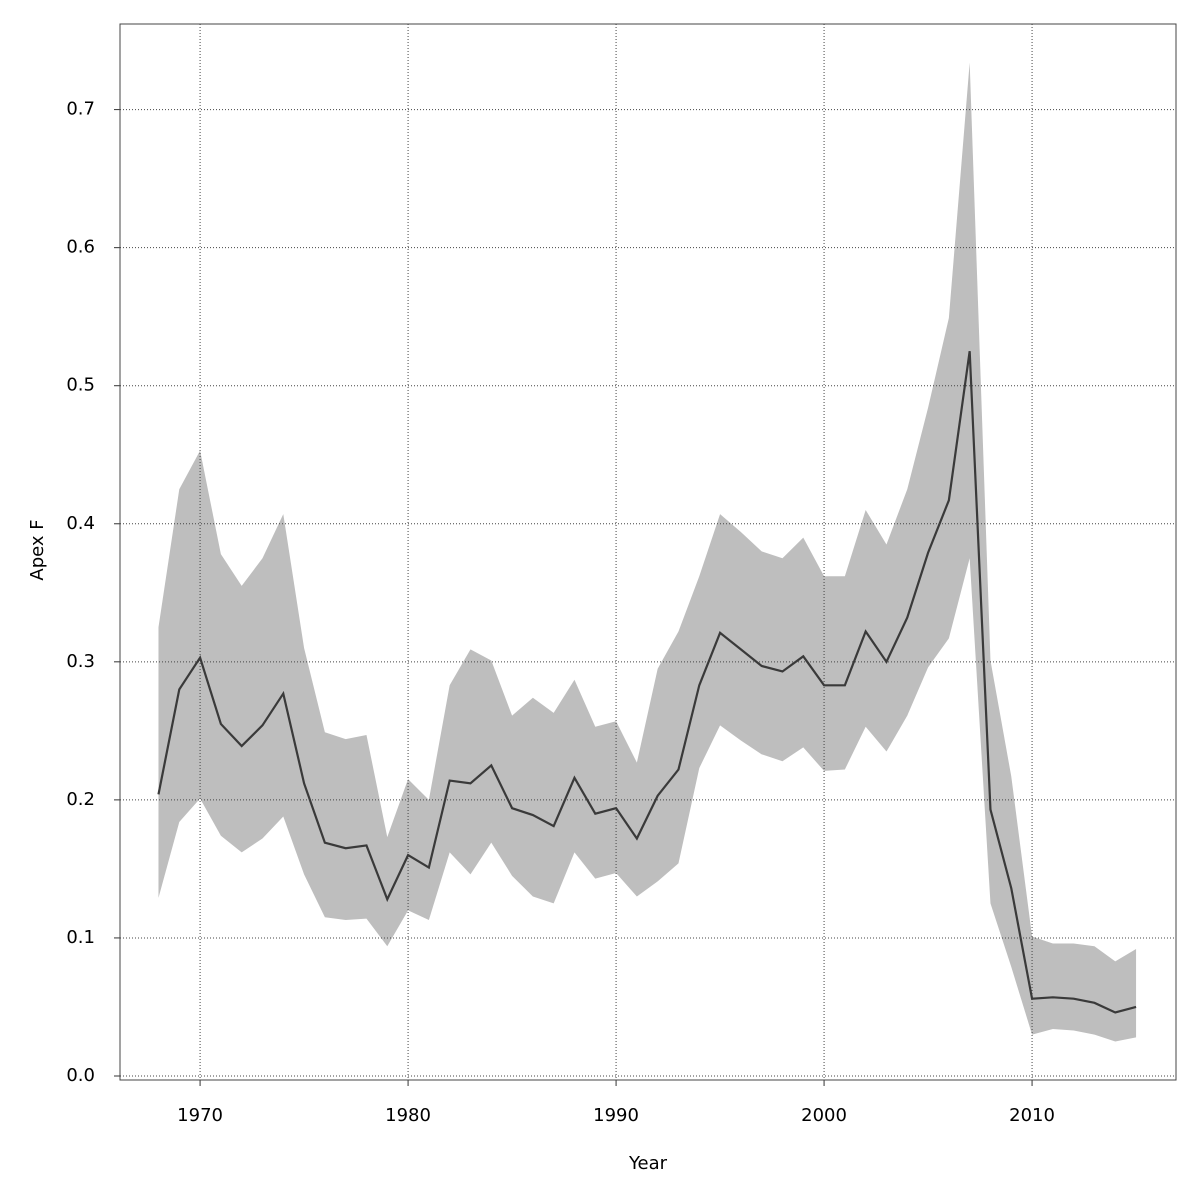 The height and width of the screenshot is (1200, 1200). Describe the element at coordinates (80, 661) in the screenshot. I see `y-tick-label: 0.3` at that location.